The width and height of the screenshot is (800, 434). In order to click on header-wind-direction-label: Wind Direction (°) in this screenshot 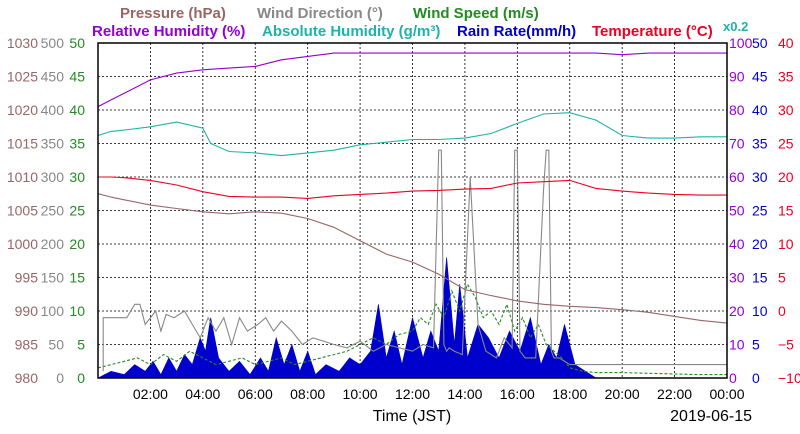, I will do `click(320, 13)`.